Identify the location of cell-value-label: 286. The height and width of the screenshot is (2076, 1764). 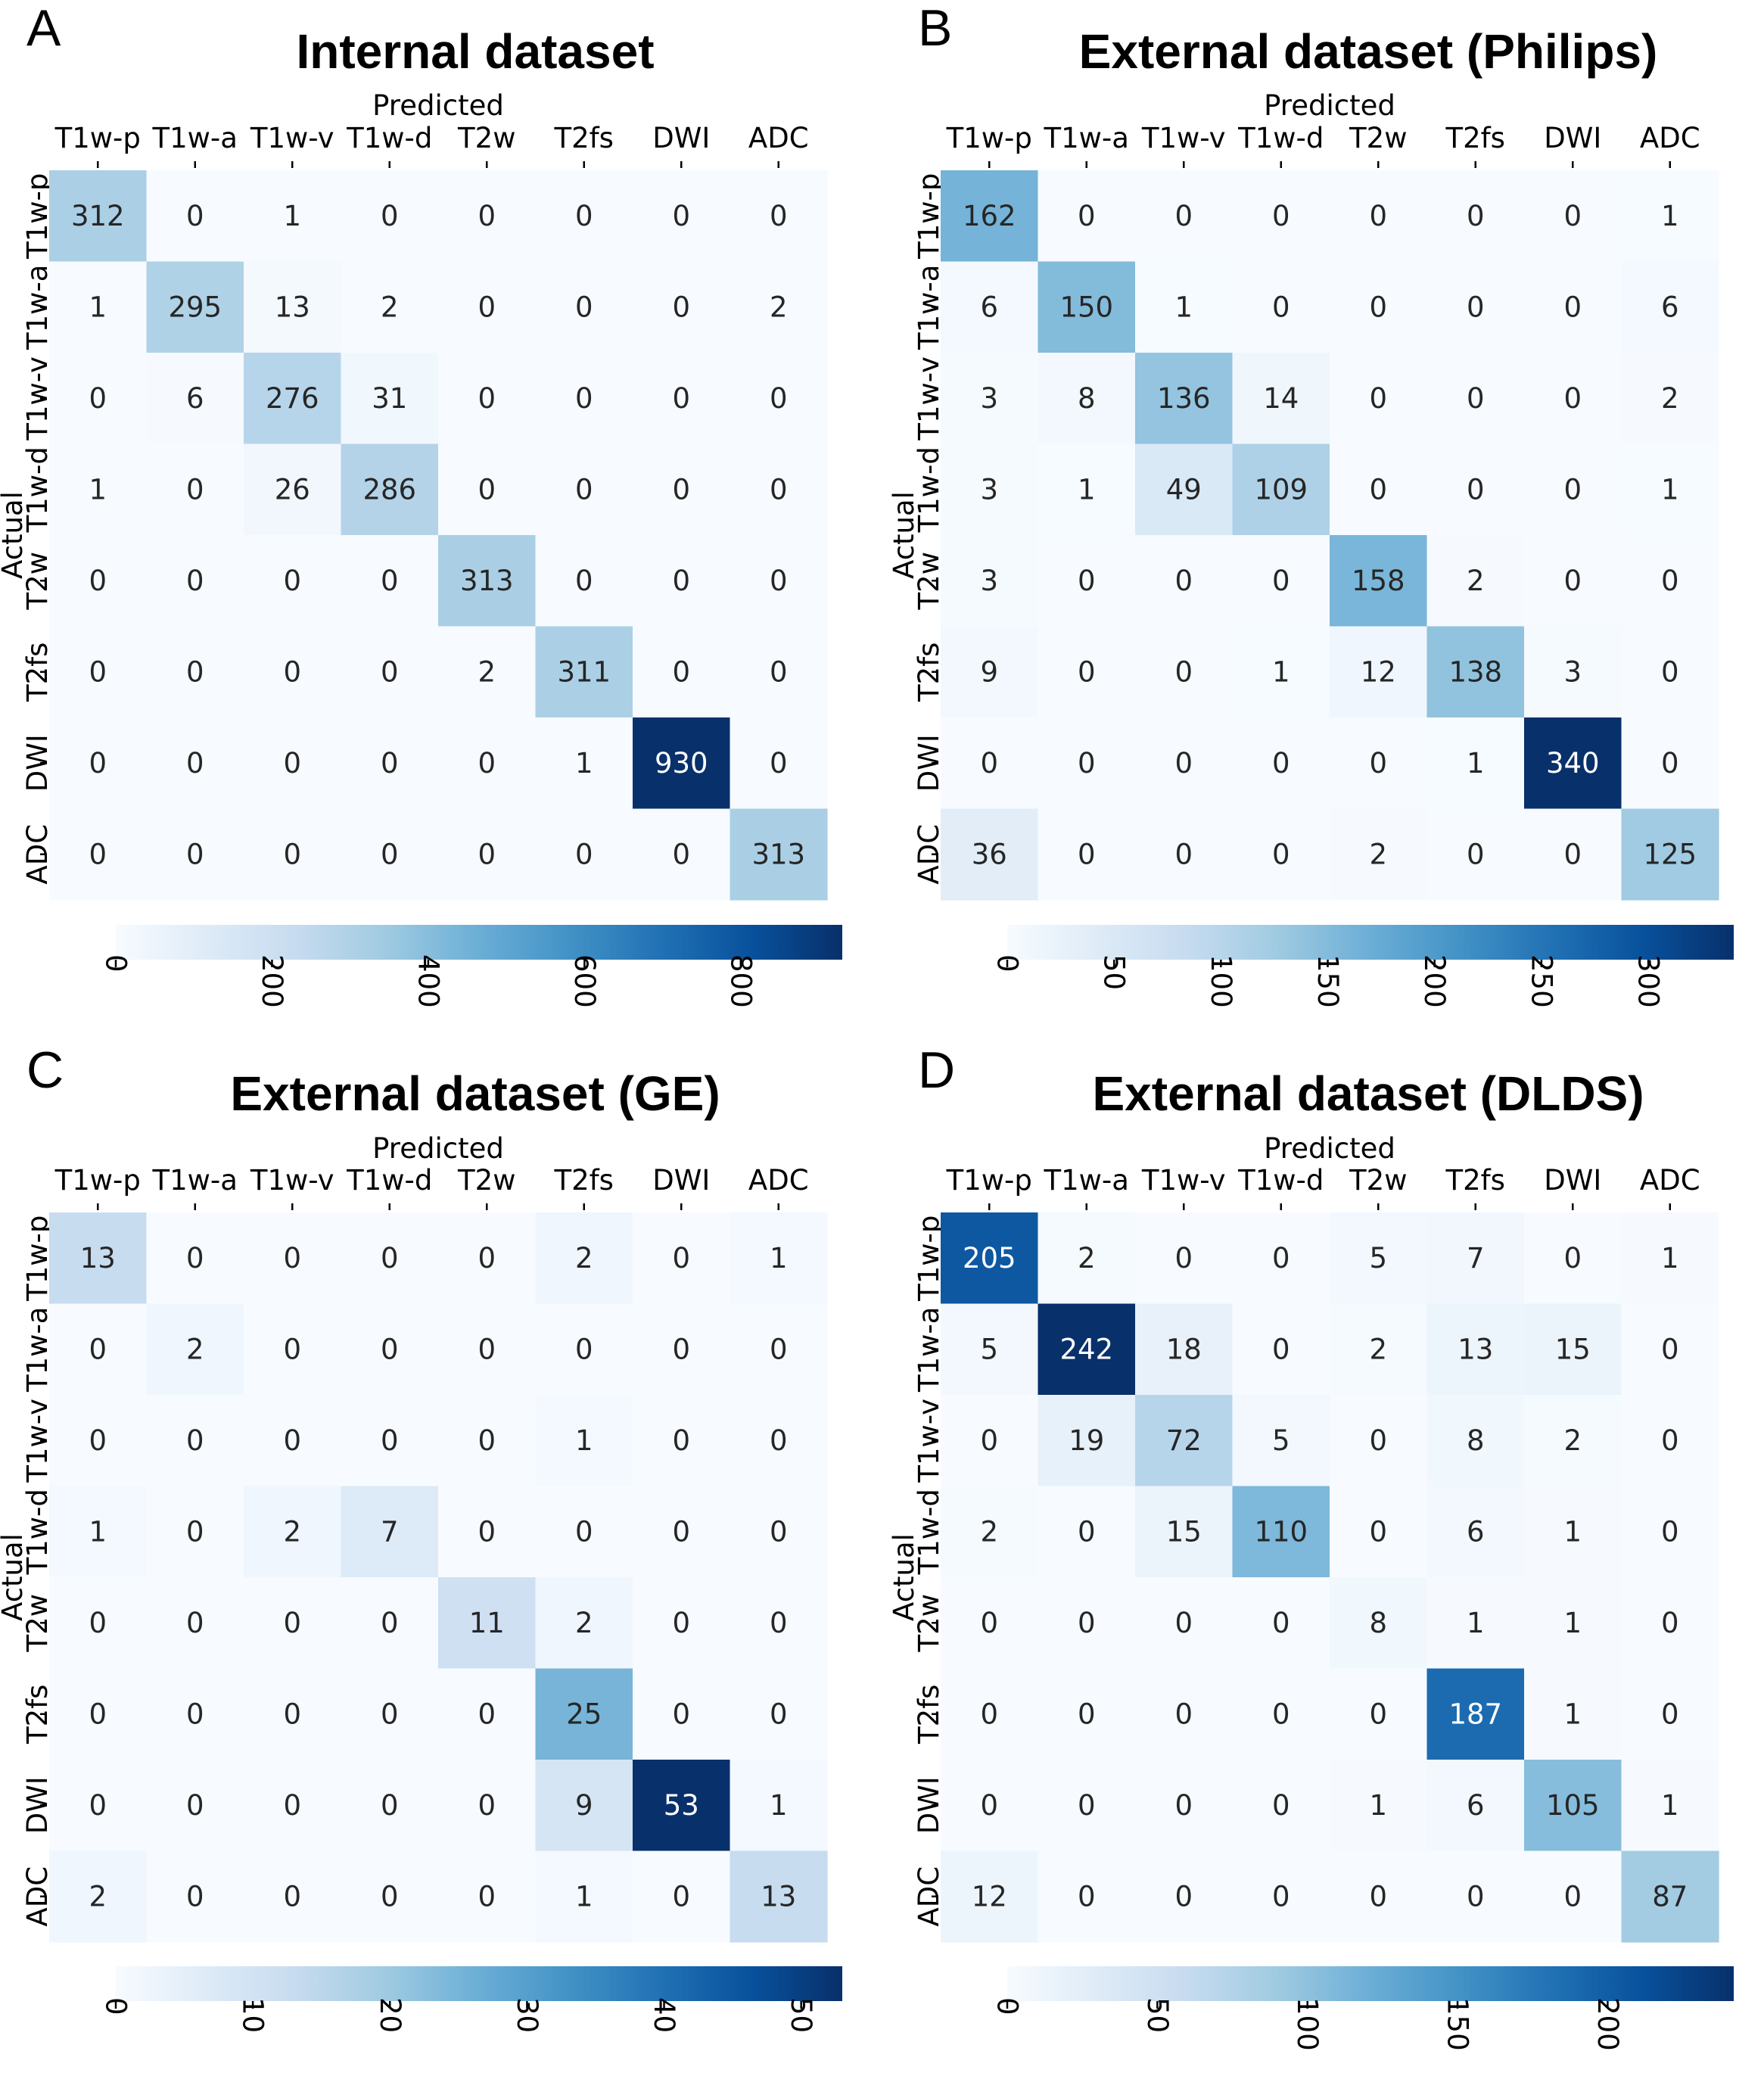
(389, 489).